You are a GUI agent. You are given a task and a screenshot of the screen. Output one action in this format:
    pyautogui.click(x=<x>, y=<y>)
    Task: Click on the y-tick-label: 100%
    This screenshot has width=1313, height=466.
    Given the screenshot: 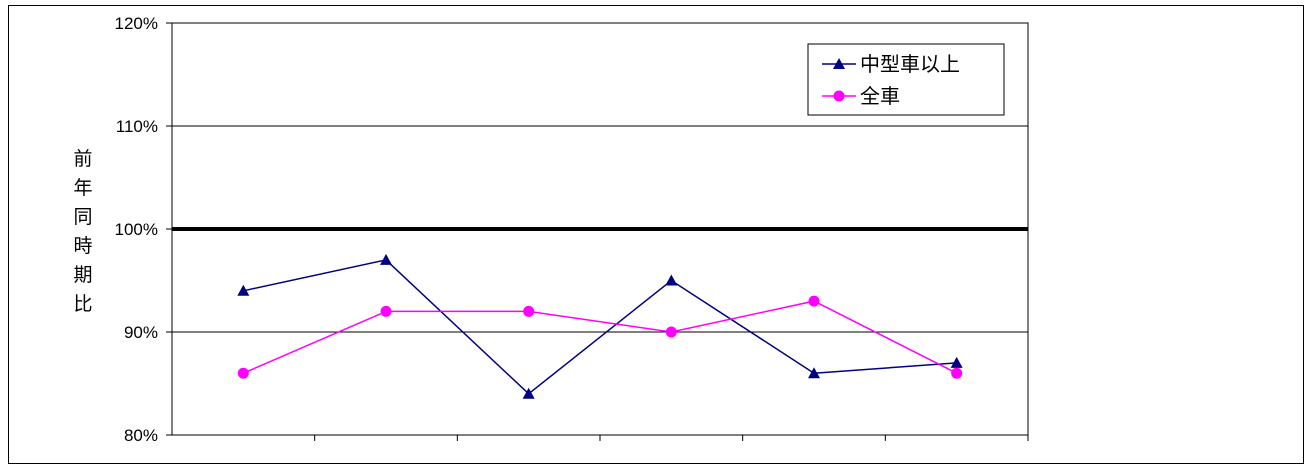 What is the action you would take?
    pyautogui.click(x=136, y=229)
    